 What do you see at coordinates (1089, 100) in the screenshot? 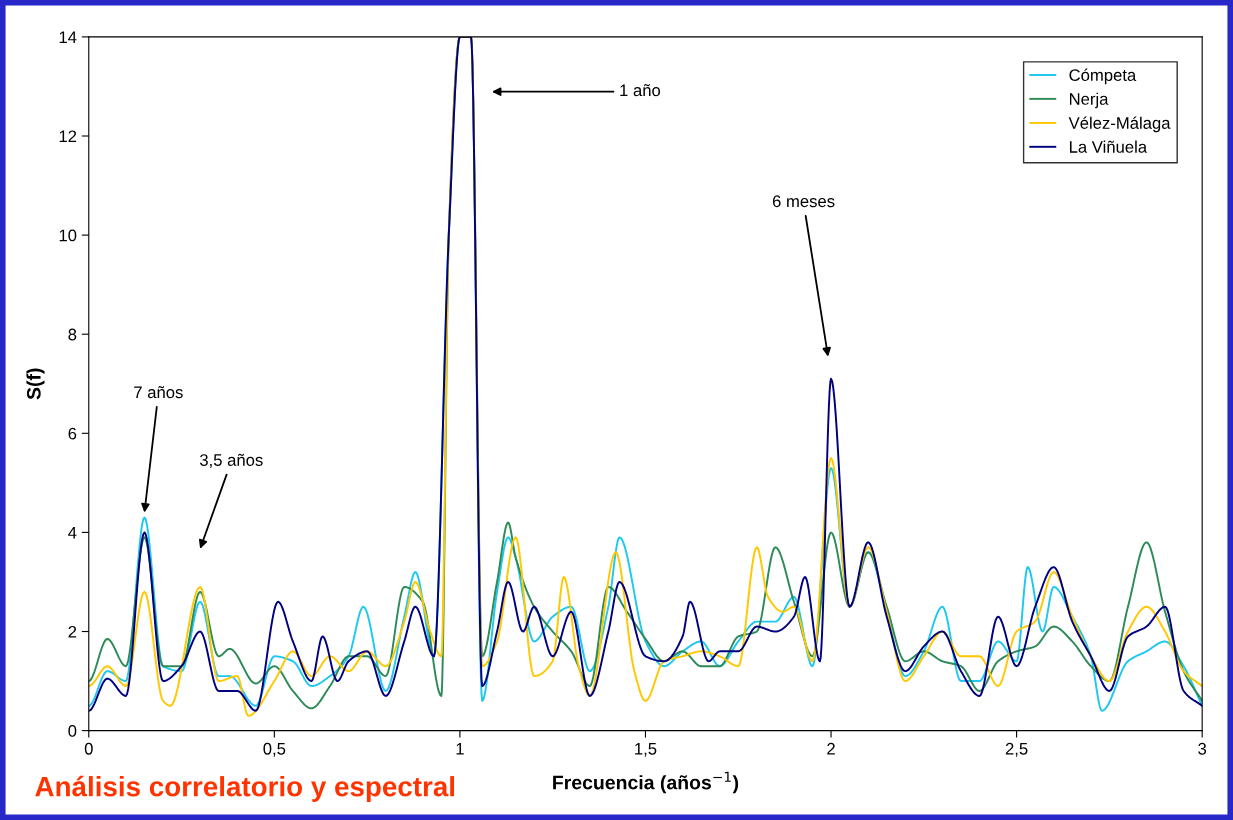
I see `legend-label: Nerja` at bounding box center [1089, 100].